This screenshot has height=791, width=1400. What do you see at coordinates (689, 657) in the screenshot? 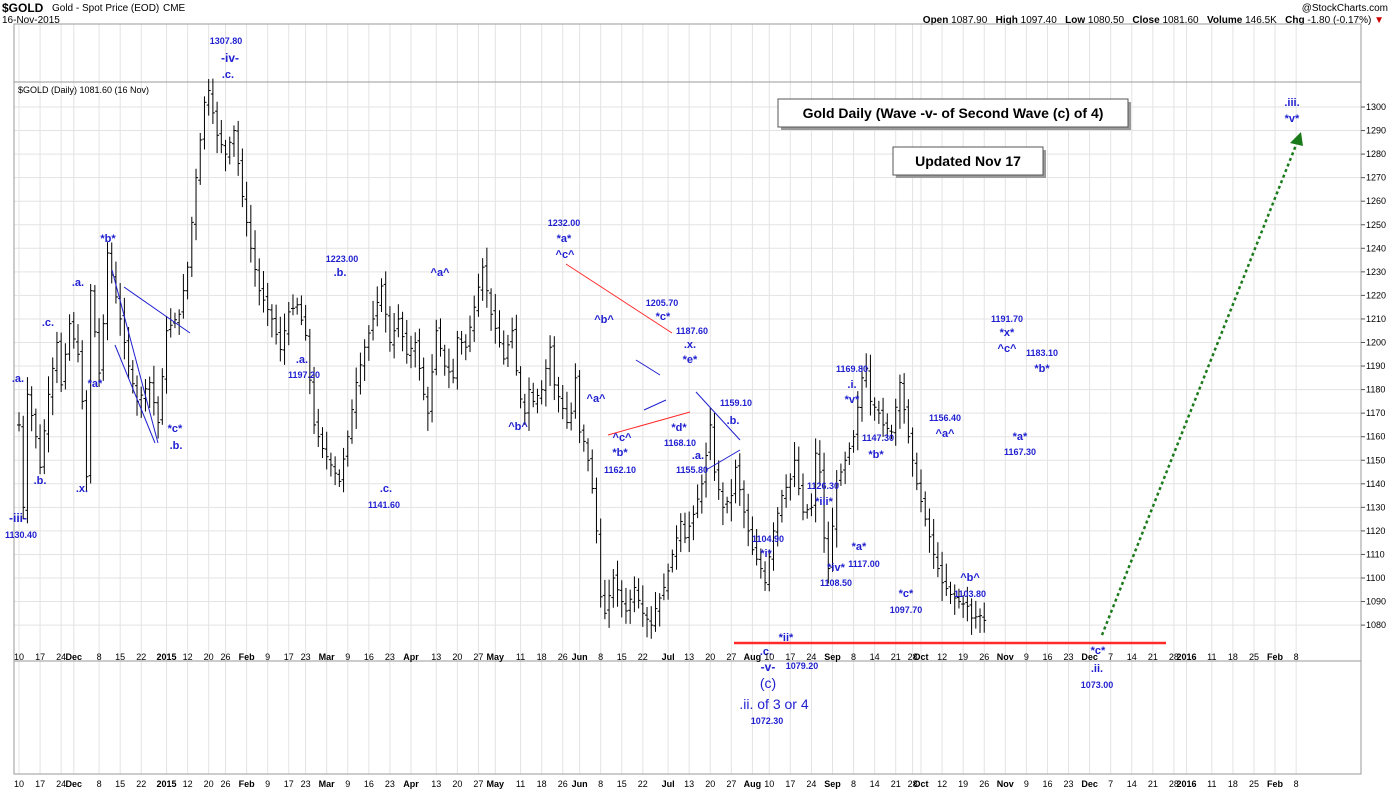
I see `x-tick-label: 13` at bounding box center [689, 657].